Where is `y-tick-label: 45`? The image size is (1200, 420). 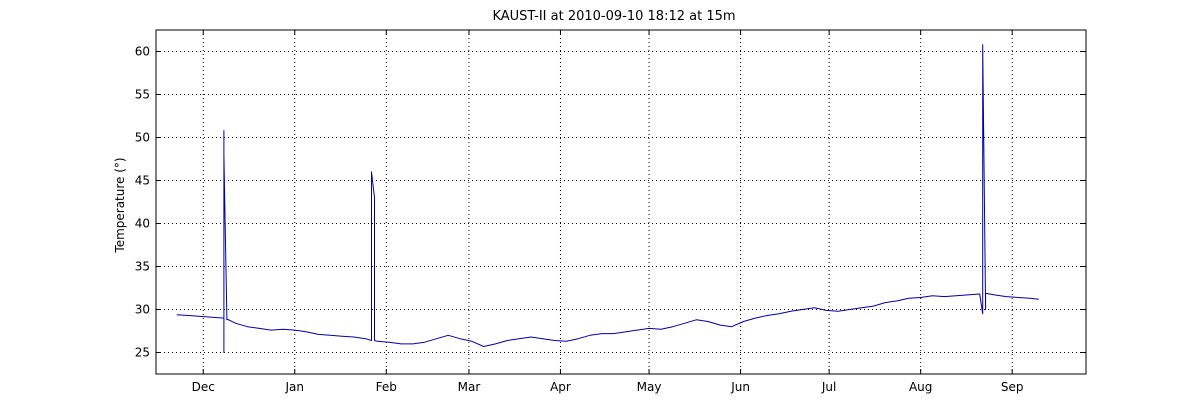 y-tick-label: 45 is located at coordinates (142, 181).